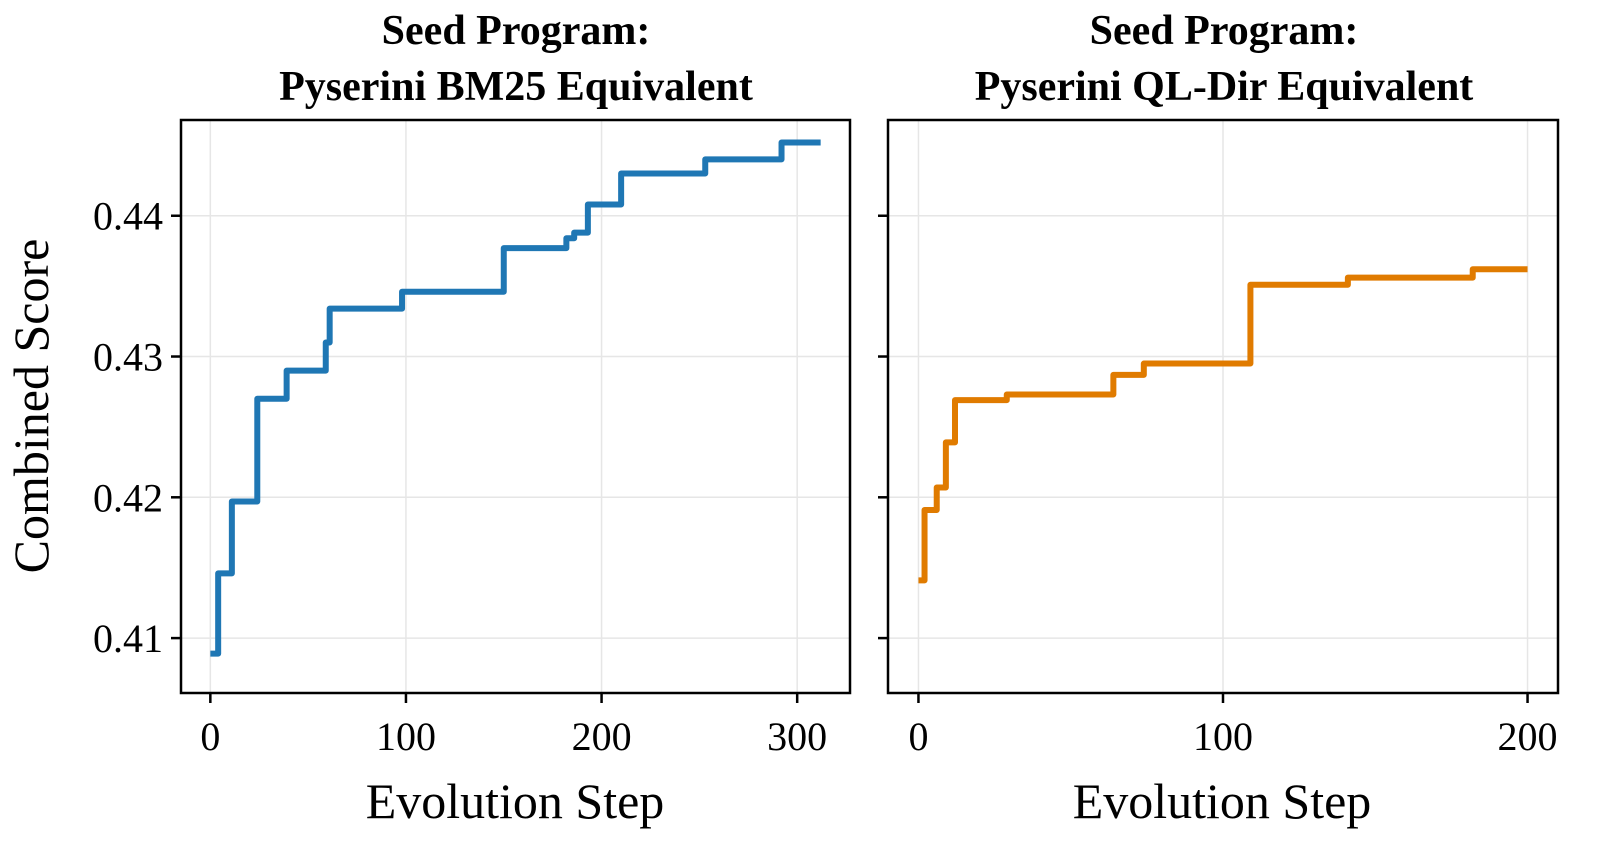  Describe the element at coordinates (128, 216) in the screenshot. I see `y-tick-label: 0.44` at that location.